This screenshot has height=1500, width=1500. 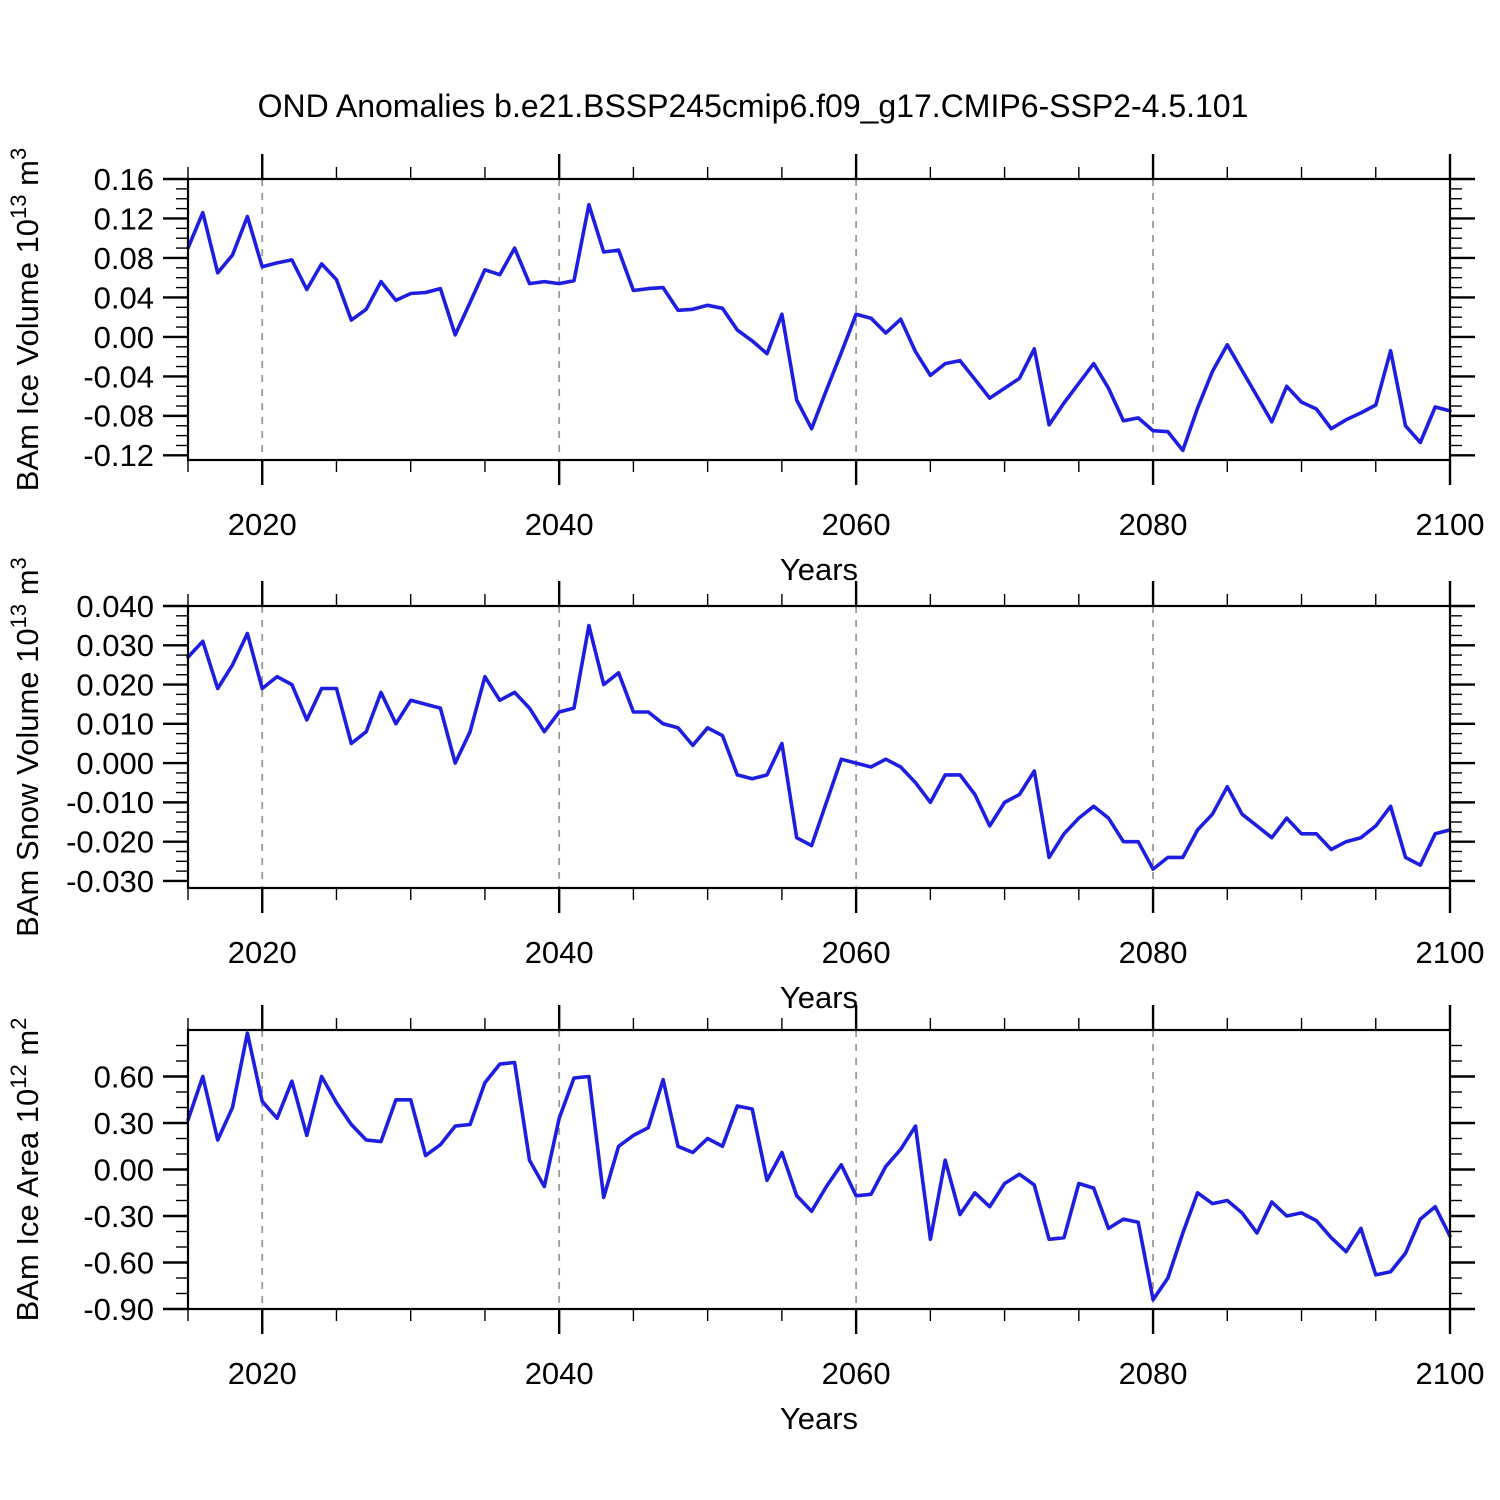 I want to click on y-tick-label: 0.000, so click(x=115, y=763).